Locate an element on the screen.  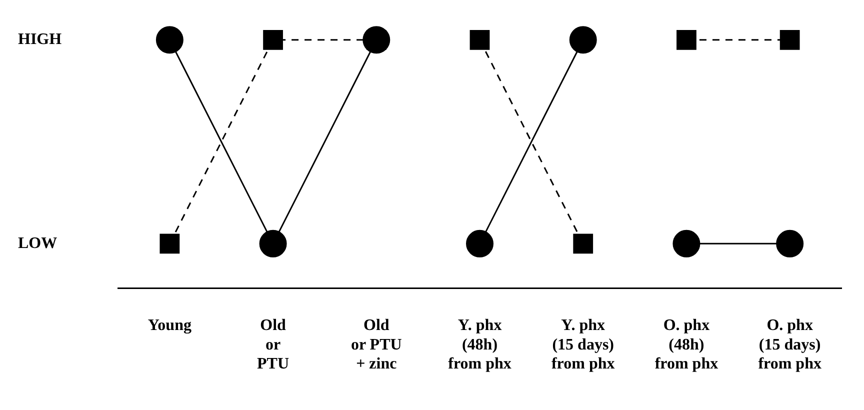
x-tick-label: Y. phx (48h) from phx is located at coordinates (480, 345).